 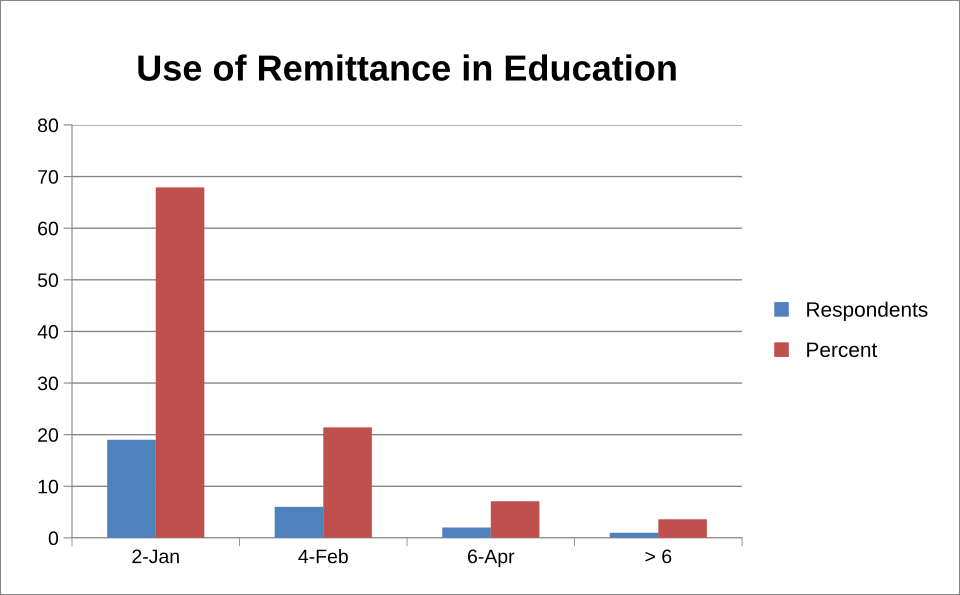 What do you see at coordinates (48, 177) in the screenshot?
I see `y-tick-label: 70` at bounding box center [48, 177].